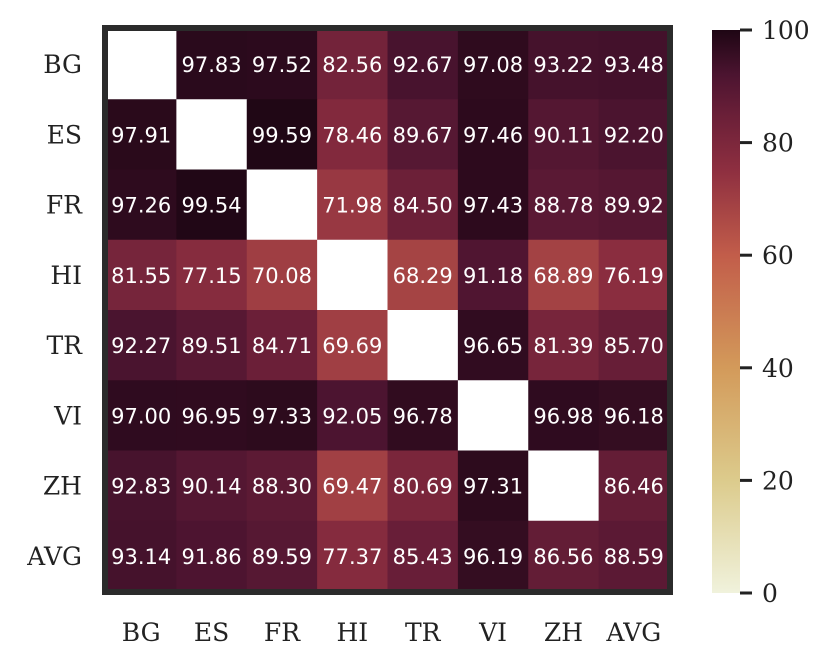 Image resolution: width=829 pixels, height=667 pixels. Describe the element at coordinates (66, 275) in the screenshot. I see `row-label-hi: HI` at that location.